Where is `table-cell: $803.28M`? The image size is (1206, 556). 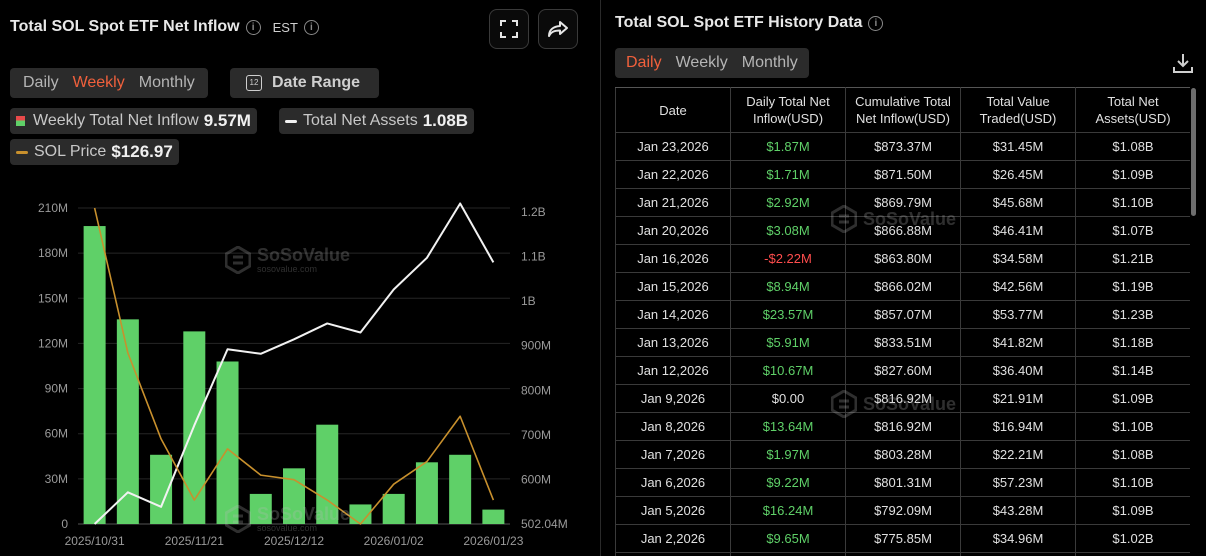
table-cell: $803.28M is located at coordinates (903, 454).